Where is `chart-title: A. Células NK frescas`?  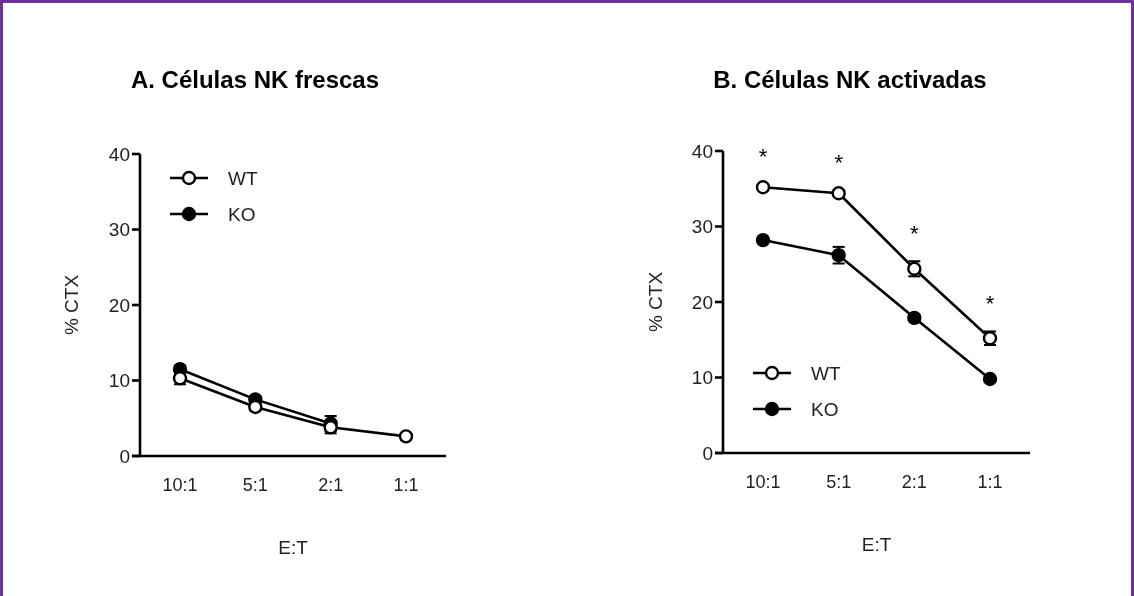
chart-title: A. Células NK frescas is located at coordinates (255, 79).